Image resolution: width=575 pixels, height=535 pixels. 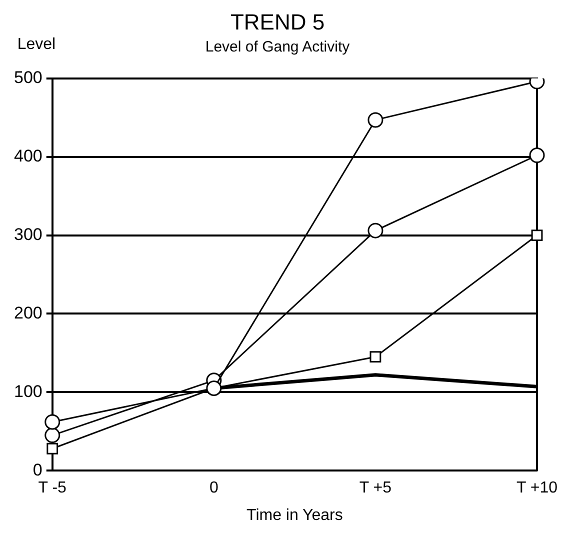 I want to click on chart-title: TREND 5, so click(x=277, y=21).